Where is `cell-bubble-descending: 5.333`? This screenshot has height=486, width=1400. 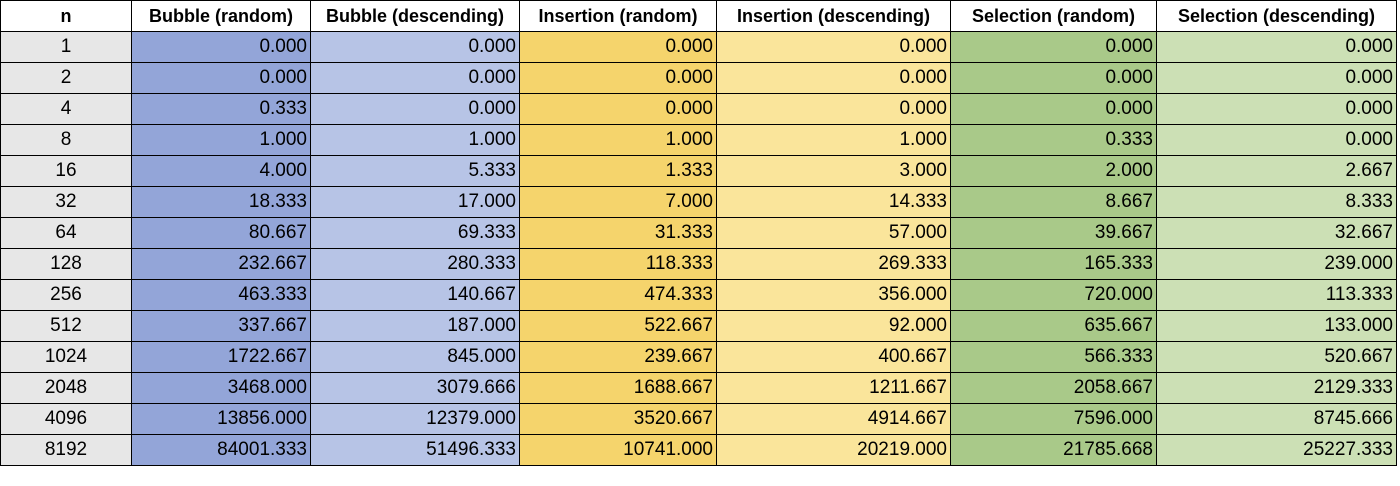 cell-bubble-descending: 5.333 is located at coordinates (415, 171).